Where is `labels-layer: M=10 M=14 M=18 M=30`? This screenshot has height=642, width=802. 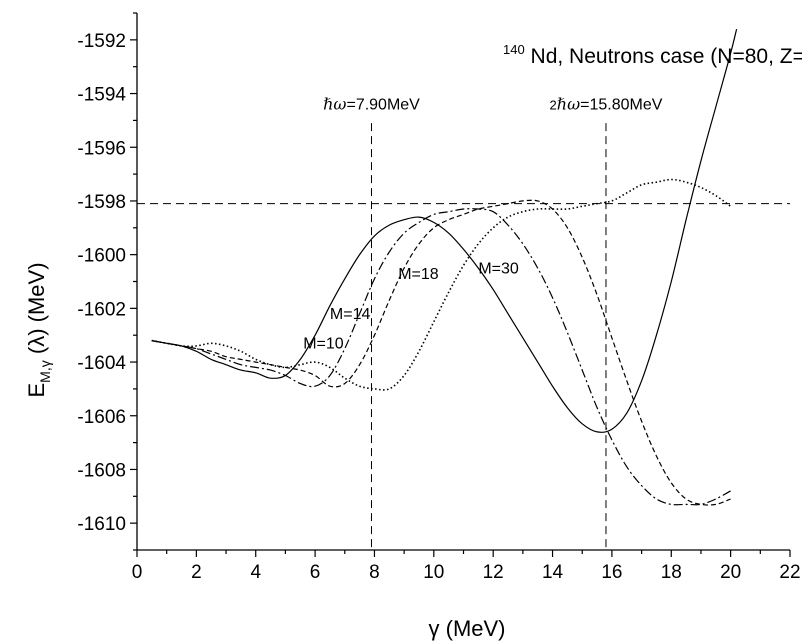 labels-layer: M=10 M=14 M=18 M=30 is located at coordinates (411, 306).